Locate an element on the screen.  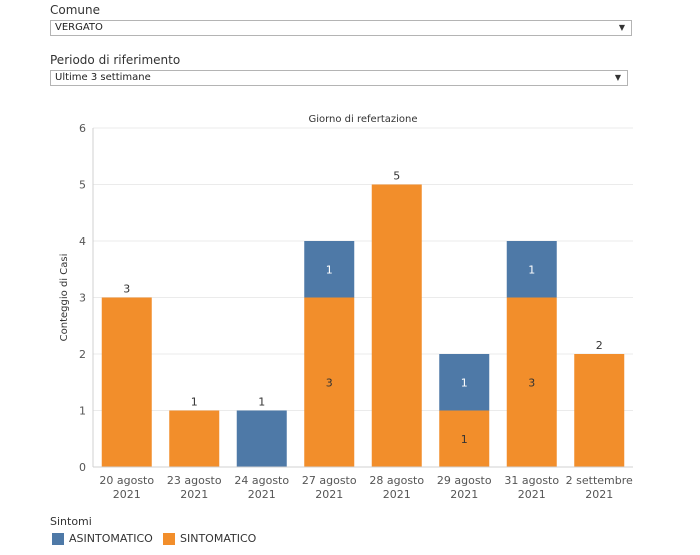
bar-total-label: 5 is located at coordinates (396, 176).